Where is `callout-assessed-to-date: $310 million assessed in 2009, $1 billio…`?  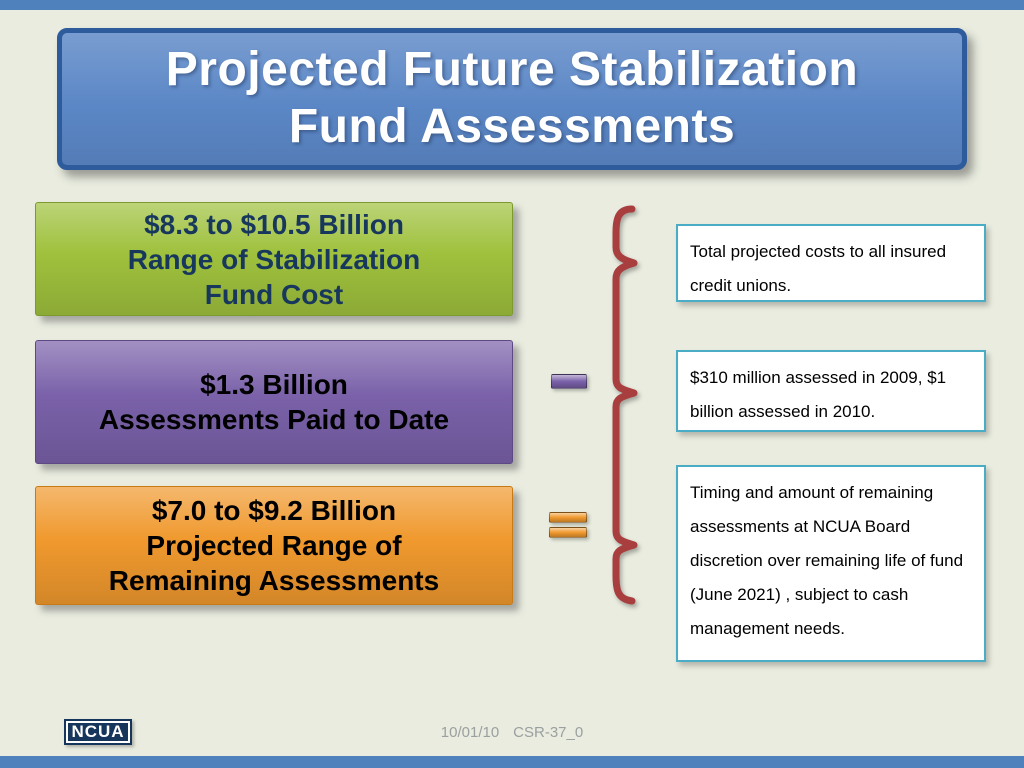 callout-assessed-to-date: $310 million assessed in 2009, $1 billio… is located at coordinates (831, 391).